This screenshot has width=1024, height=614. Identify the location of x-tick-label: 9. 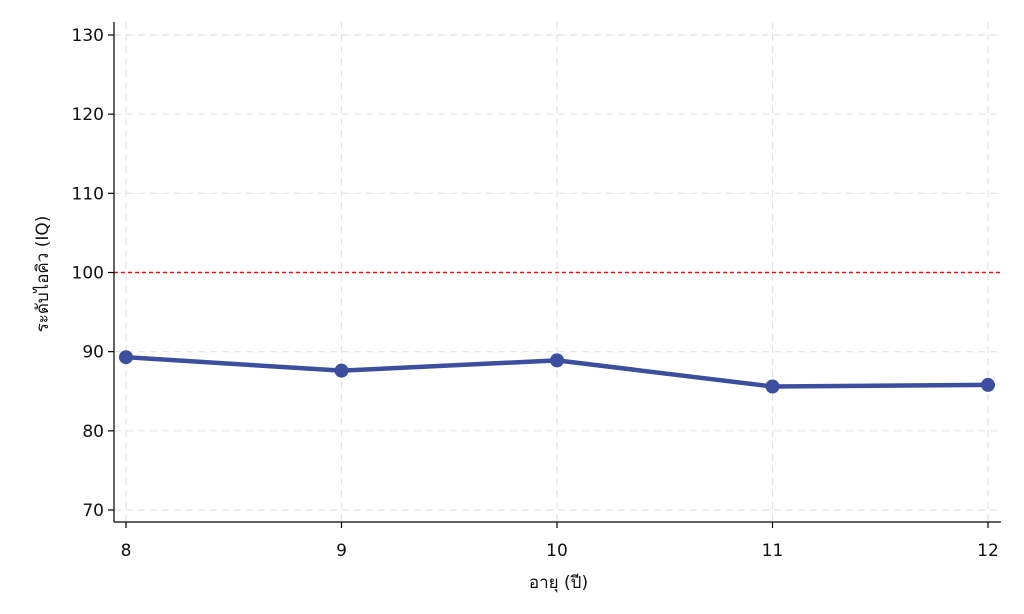
(341, 551).